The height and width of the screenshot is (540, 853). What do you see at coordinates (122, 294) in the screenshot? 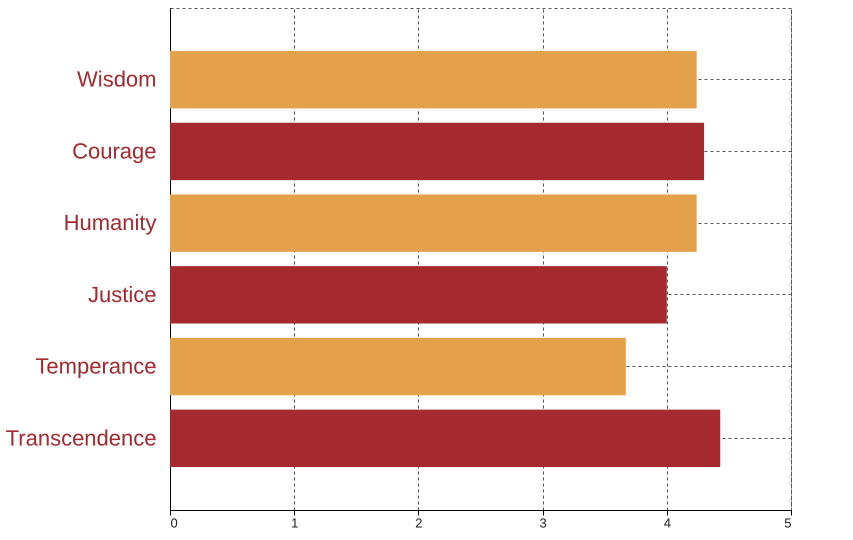
I see `y-tick-label: Justice` at bounding box center [122, 294].